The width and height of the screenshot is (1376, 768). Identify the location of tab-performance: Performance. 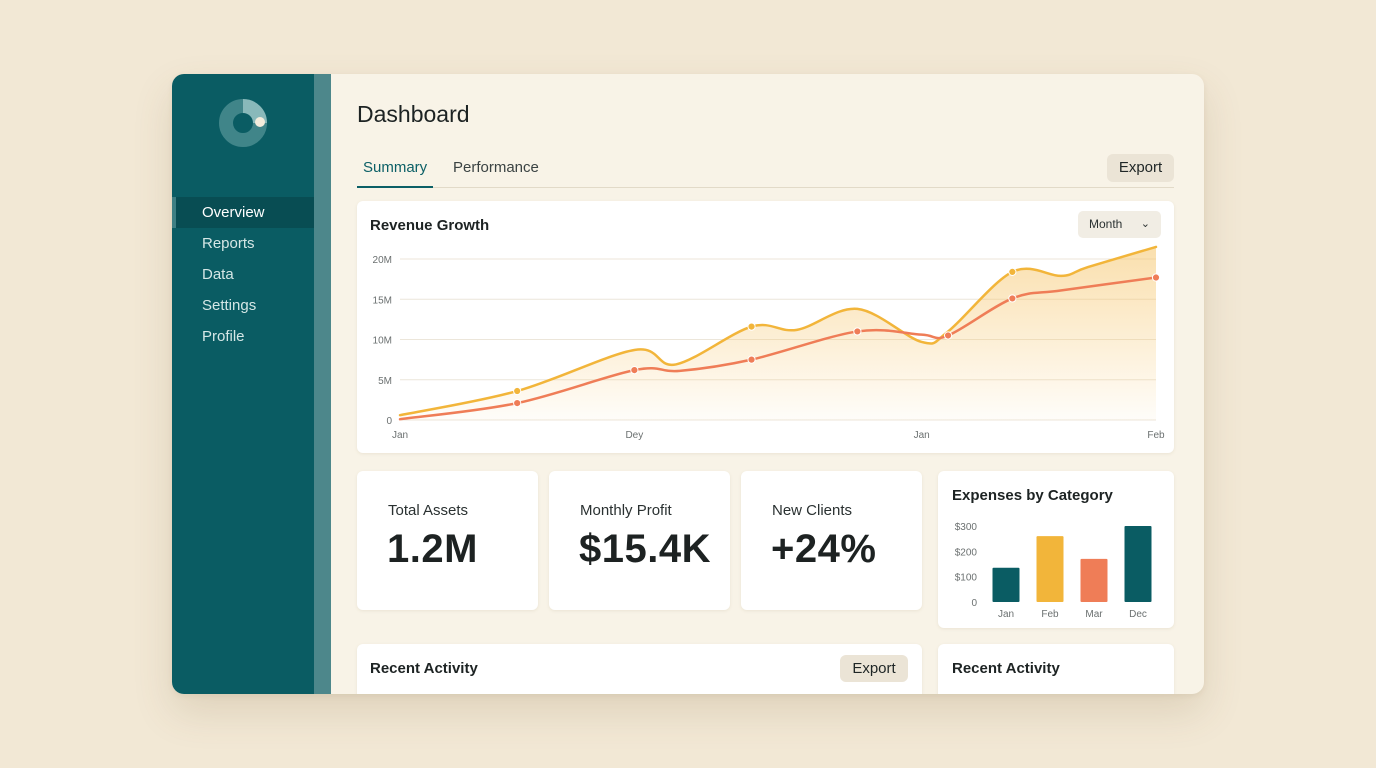
(496, 167).